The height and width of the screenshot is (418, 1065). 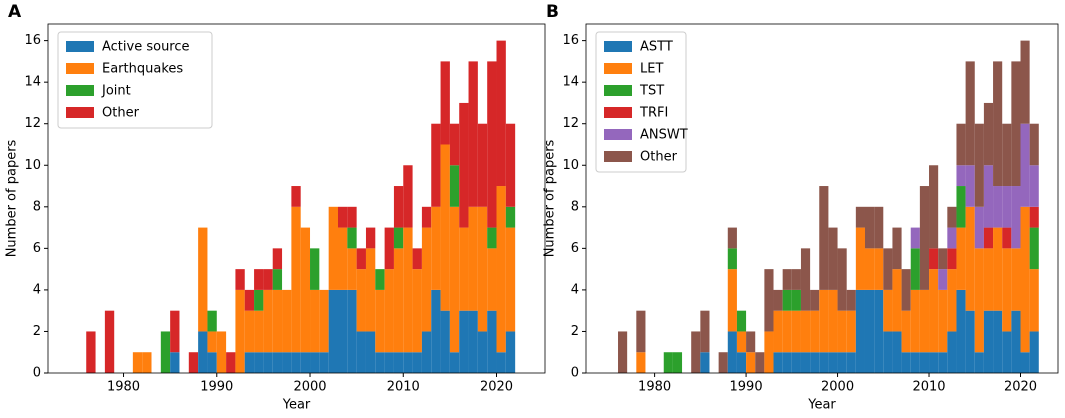 I want to click on y-tick-label: 8, so click(x=37, y=206).